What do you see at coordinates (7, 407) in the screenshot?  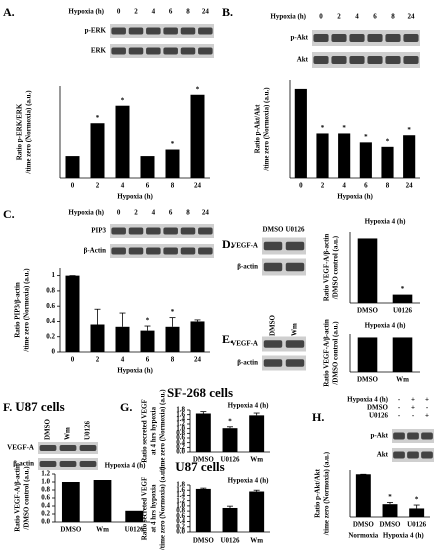 I see `panel-label: F.` at bounding box center [7, 407].